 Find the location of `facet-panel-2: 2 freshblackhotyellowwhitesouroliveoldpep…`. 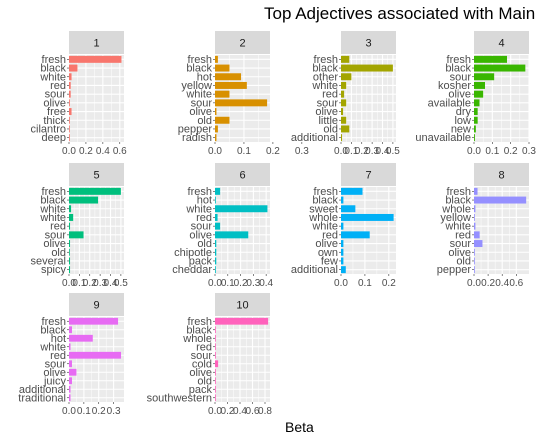

facet-panel-2: 2 freshblackhotyellowwhitesouroliveoldpep… is located at coordinates (243, 94).